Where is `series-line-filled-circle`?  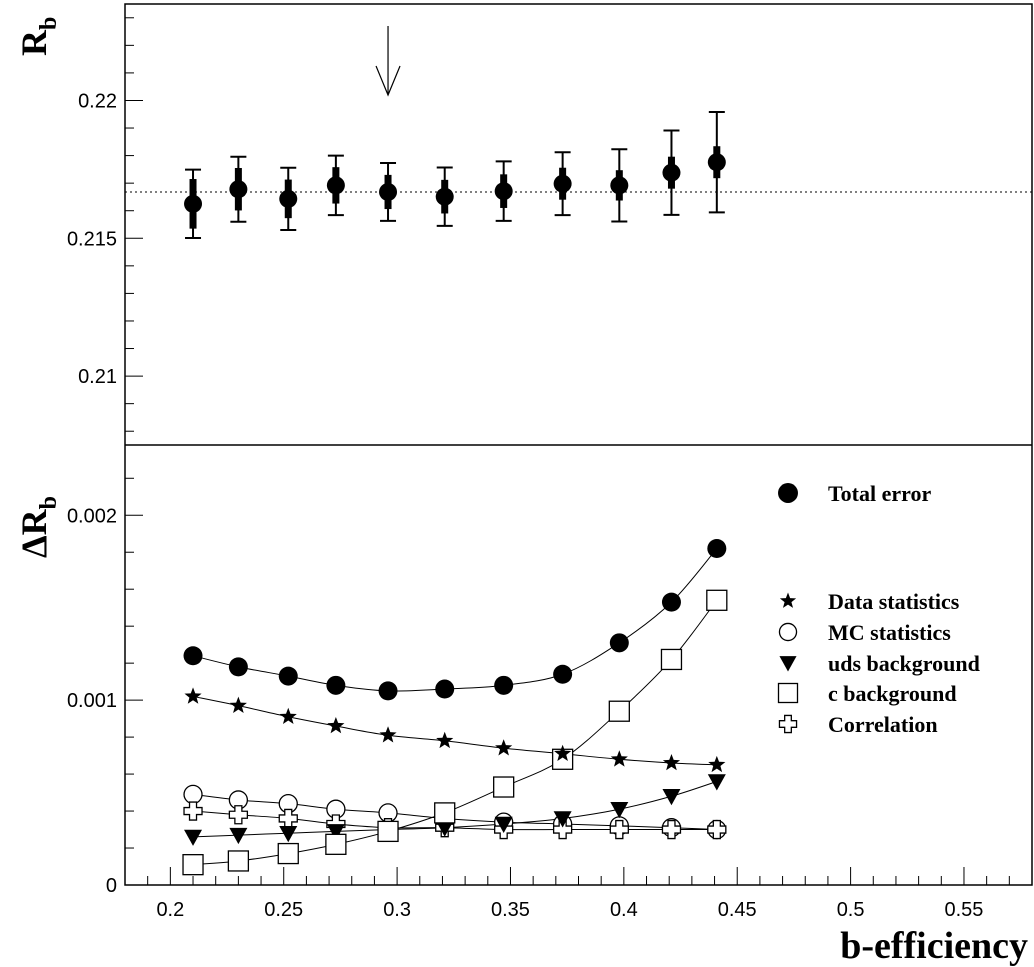
series-line-filled-circle is located at coordinates (455, 620).